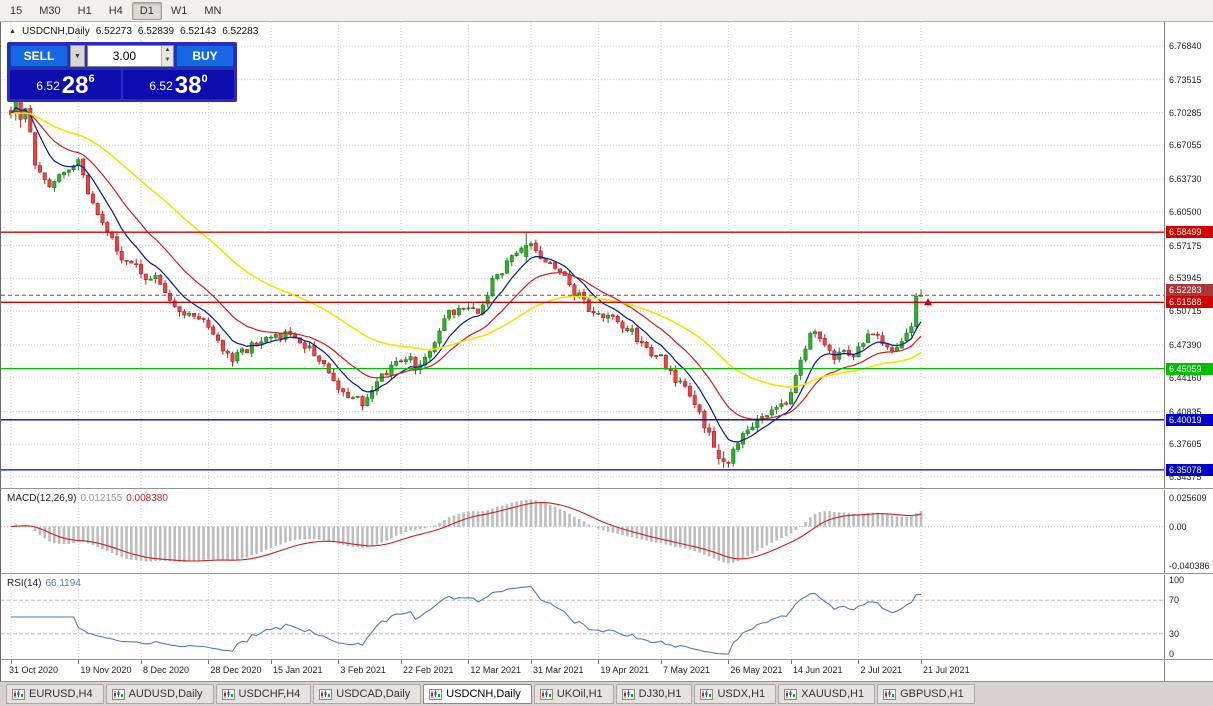 The width and height of the screenshot is (1213, 706). Describe the element at coordinates (205, 56) in the screenshot. I see `buy-button: BUY` at that location.